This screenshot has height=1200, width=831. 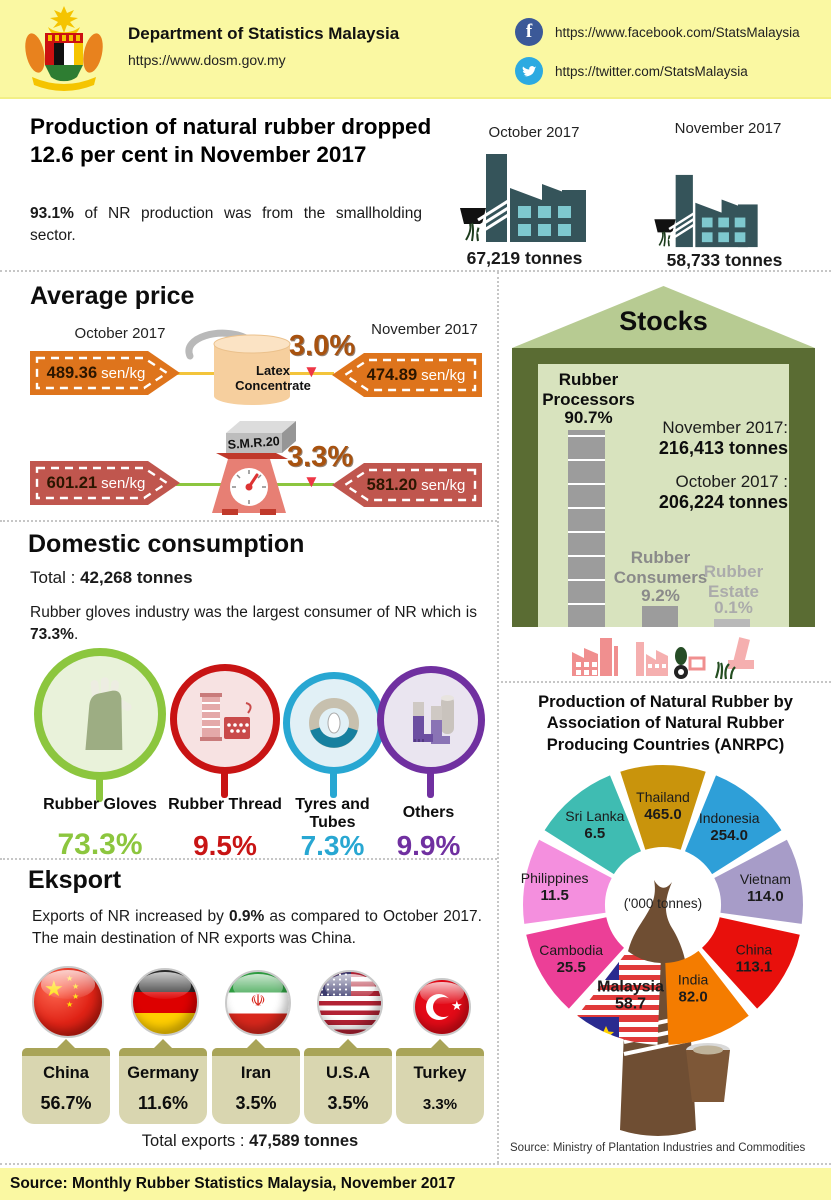 I want to click on latex-november-price: 474.89 sen/kg, so click(x=407, y=375).